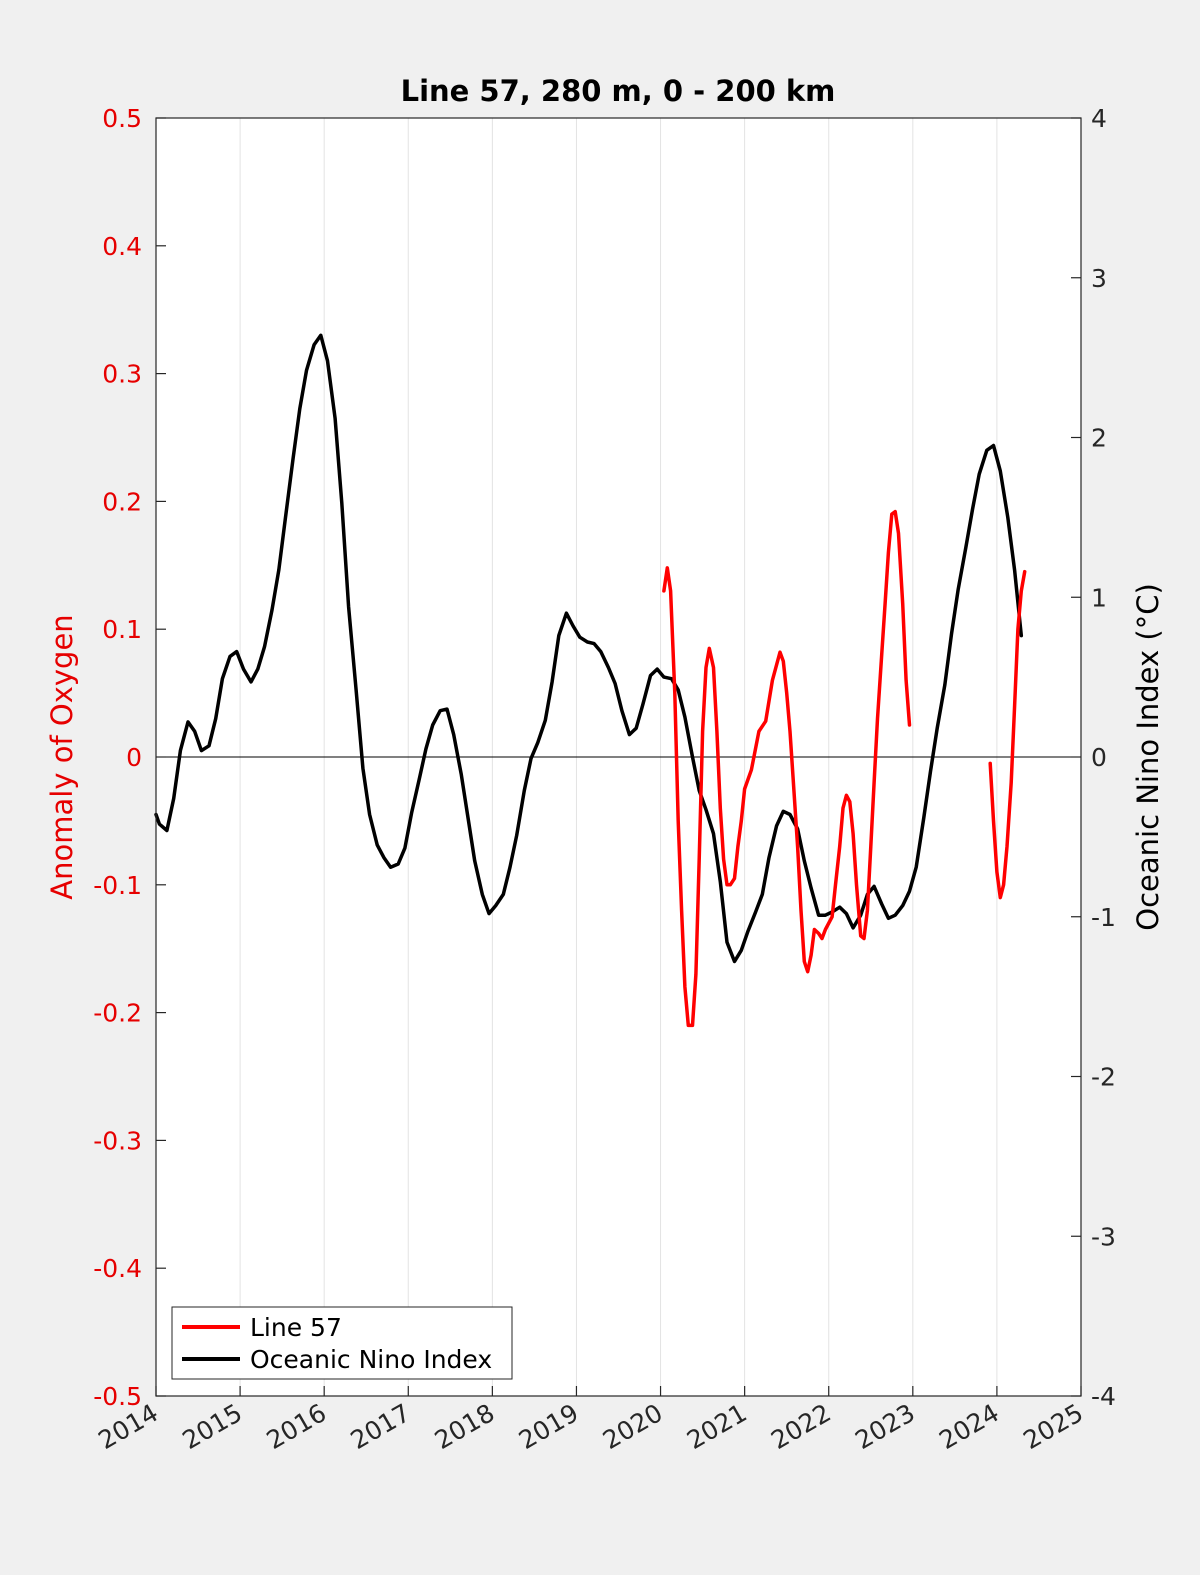 This screenshot has width=1200, height=1575. What do you see at coordinates (134, 757) in the screenshot?
I see `y-tick-label-left: 0` at bounding box center [134, 757].